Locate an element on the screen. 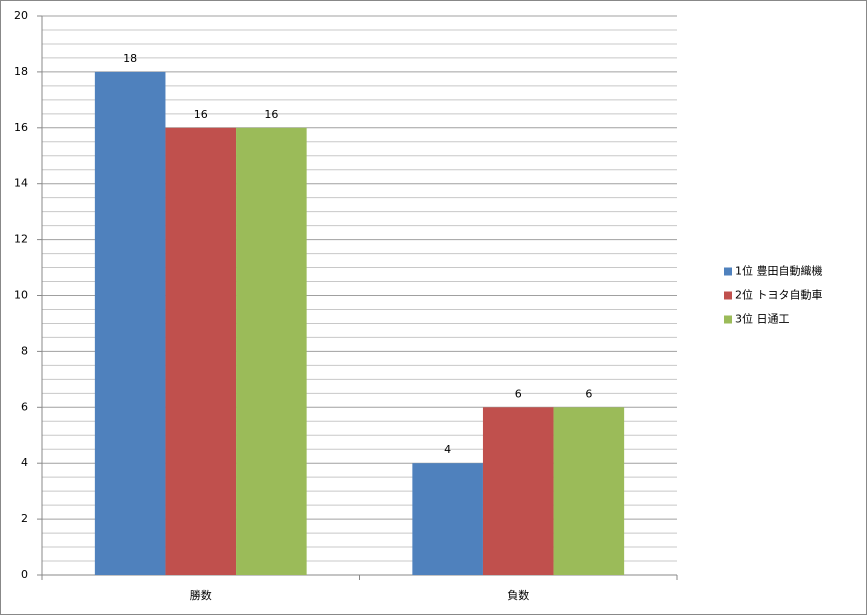  x-tick-label: 負数 is located at coordinates (518, 595).